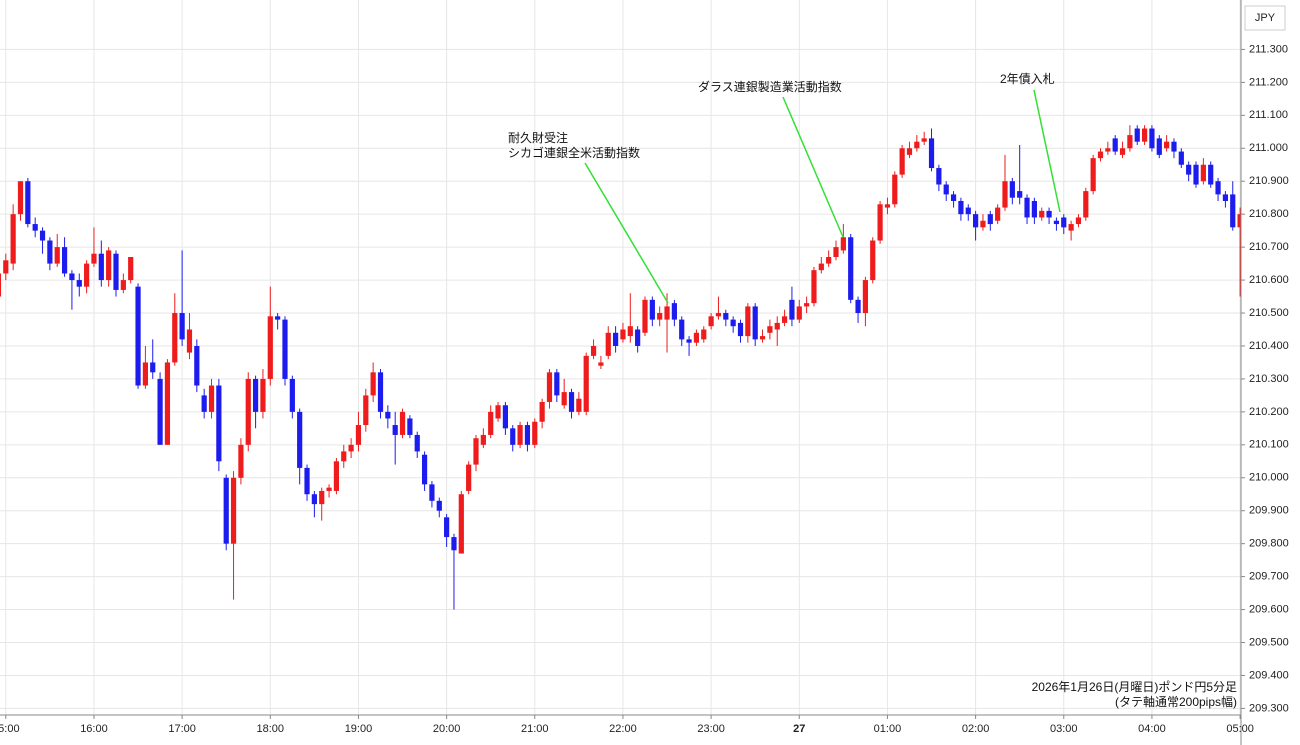 The width and height of the screenshot is (1300, 745). What do you see at coordinates (447, 729) in the screenshot?
I see `x-tick-label: 20:00` at bounding box center [447, 729].